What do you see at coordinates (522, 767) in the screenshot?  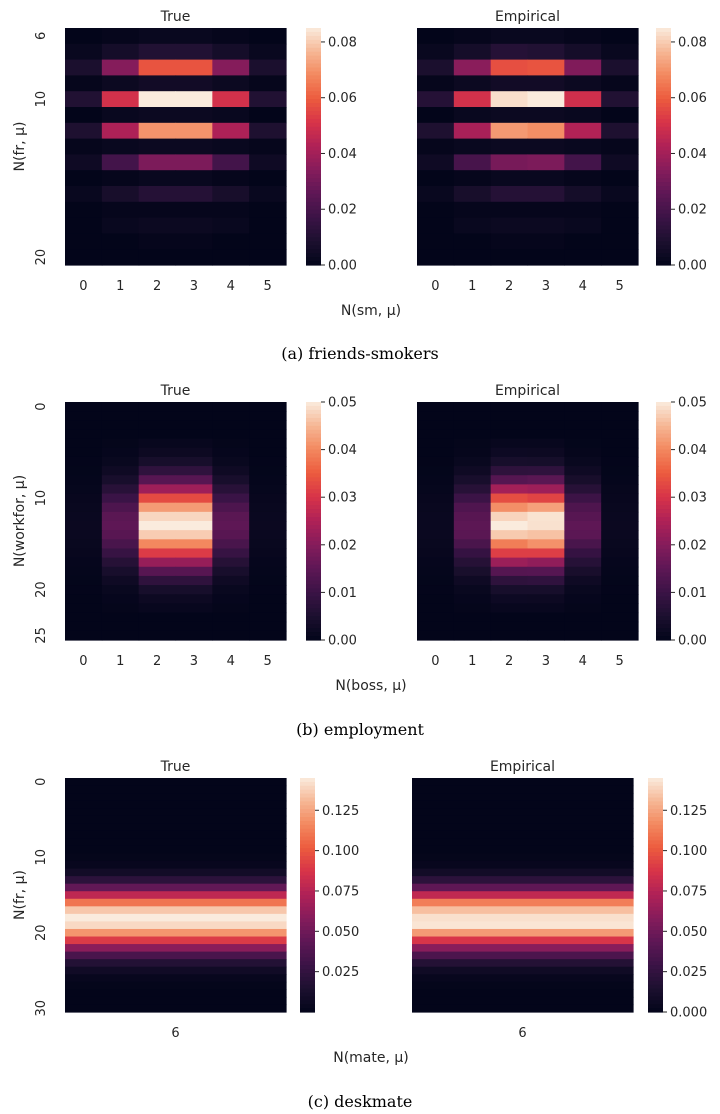 I see `panel-title: Empirical` at bounding box center [522, 767].